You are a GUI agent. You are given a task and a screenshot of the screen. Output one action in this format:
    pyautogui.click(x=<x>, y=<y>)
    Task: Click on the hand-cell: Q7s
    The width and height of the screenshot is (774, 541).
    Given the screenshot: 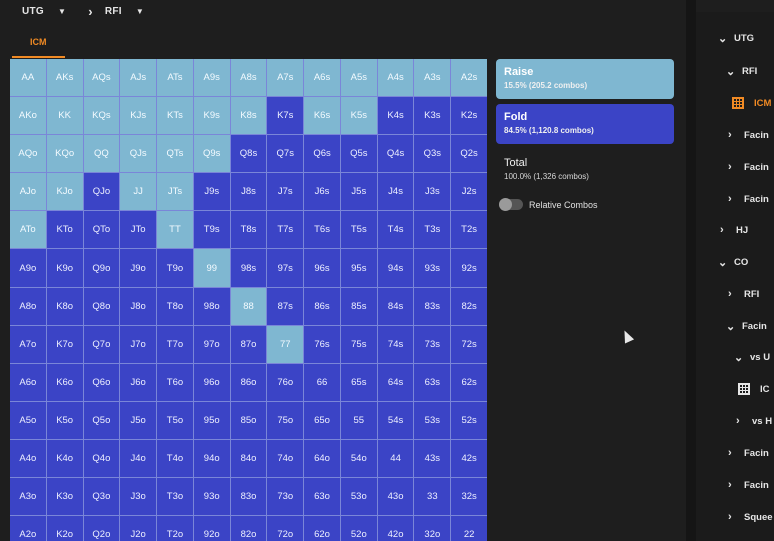 What is the action you would take?
    pyautogui.click(x=285, y=154)
    